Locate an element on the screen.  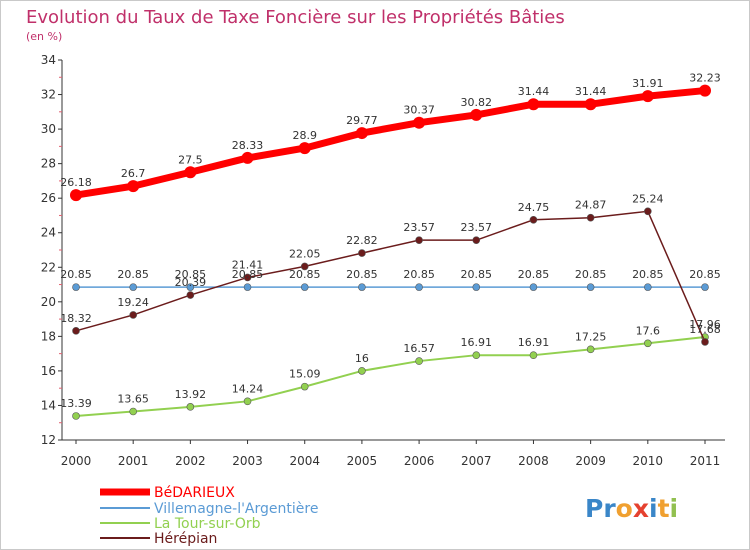
data-label: 26.7 is located at coordinates (133, 173).